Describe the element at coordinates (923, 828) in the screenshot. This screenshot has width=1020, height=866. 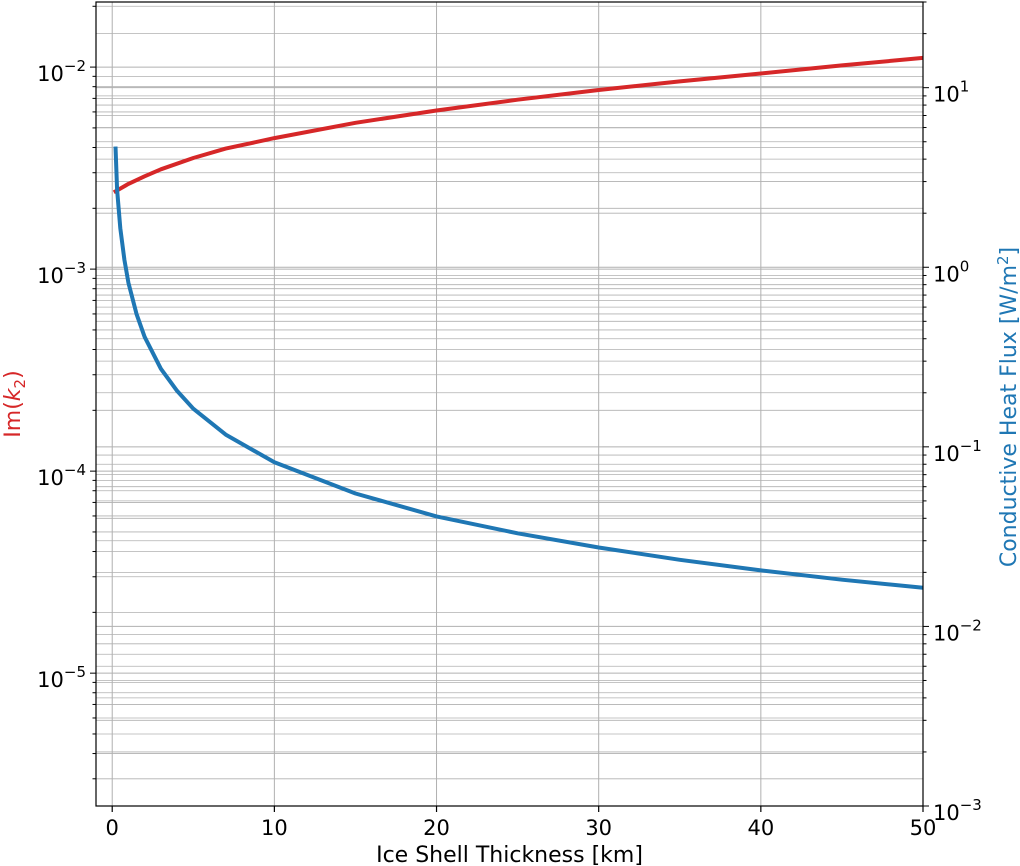
I see `x-tick-label: 50` at that location.